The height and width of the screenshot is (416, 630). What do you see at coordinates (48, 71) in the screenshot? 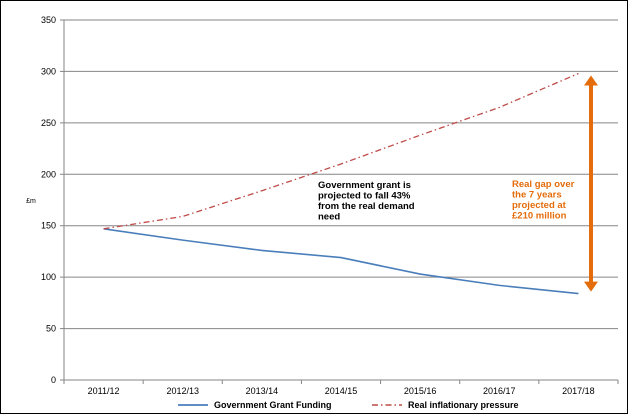
I see `y-tick-label: 300` at bounding box center [48, 71].